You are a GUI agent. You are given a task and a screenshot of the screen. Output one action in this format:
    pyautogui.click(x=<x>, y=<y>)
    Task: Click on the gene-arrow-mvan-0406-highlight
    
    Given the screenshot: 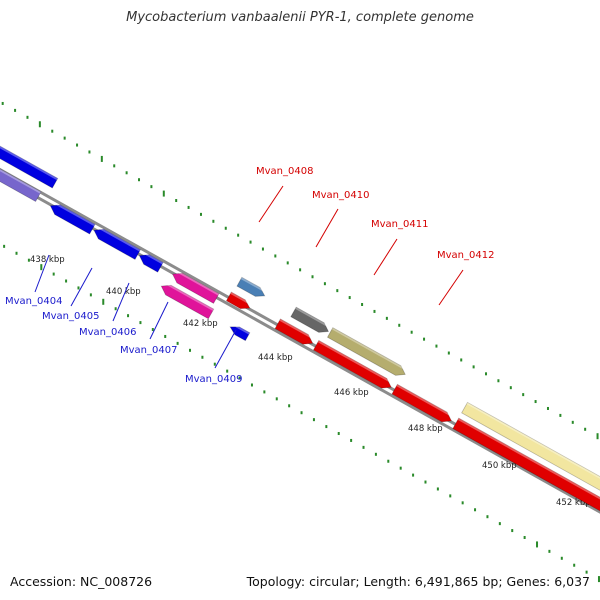 What is the action you would take?
    pyautogui.click(x=120, y=239)
    